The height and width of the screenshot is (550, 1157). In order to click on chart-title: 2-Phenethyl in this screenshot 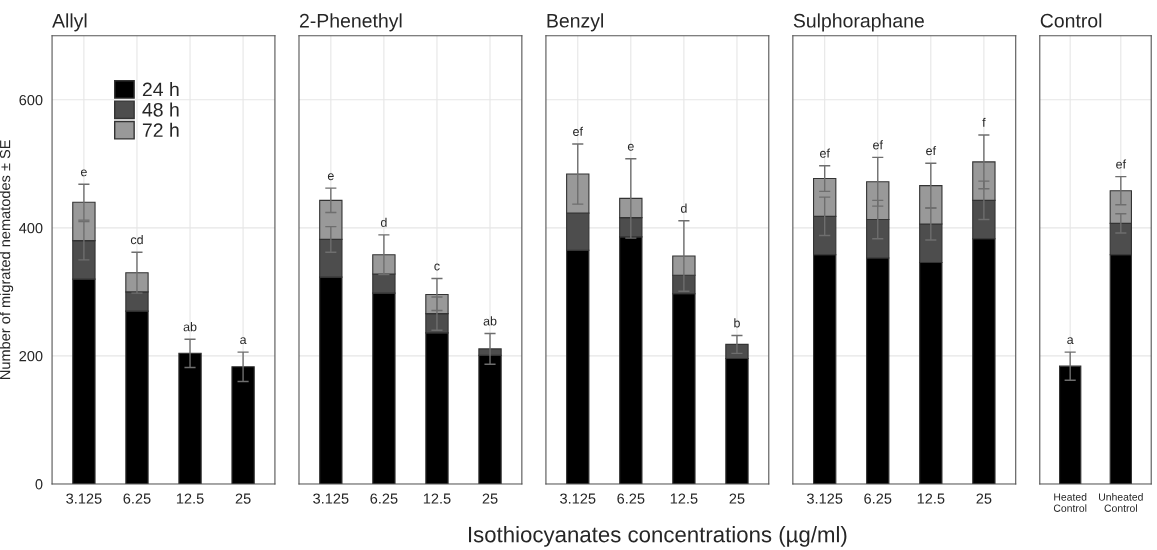, I will do `click(350, 22)`.